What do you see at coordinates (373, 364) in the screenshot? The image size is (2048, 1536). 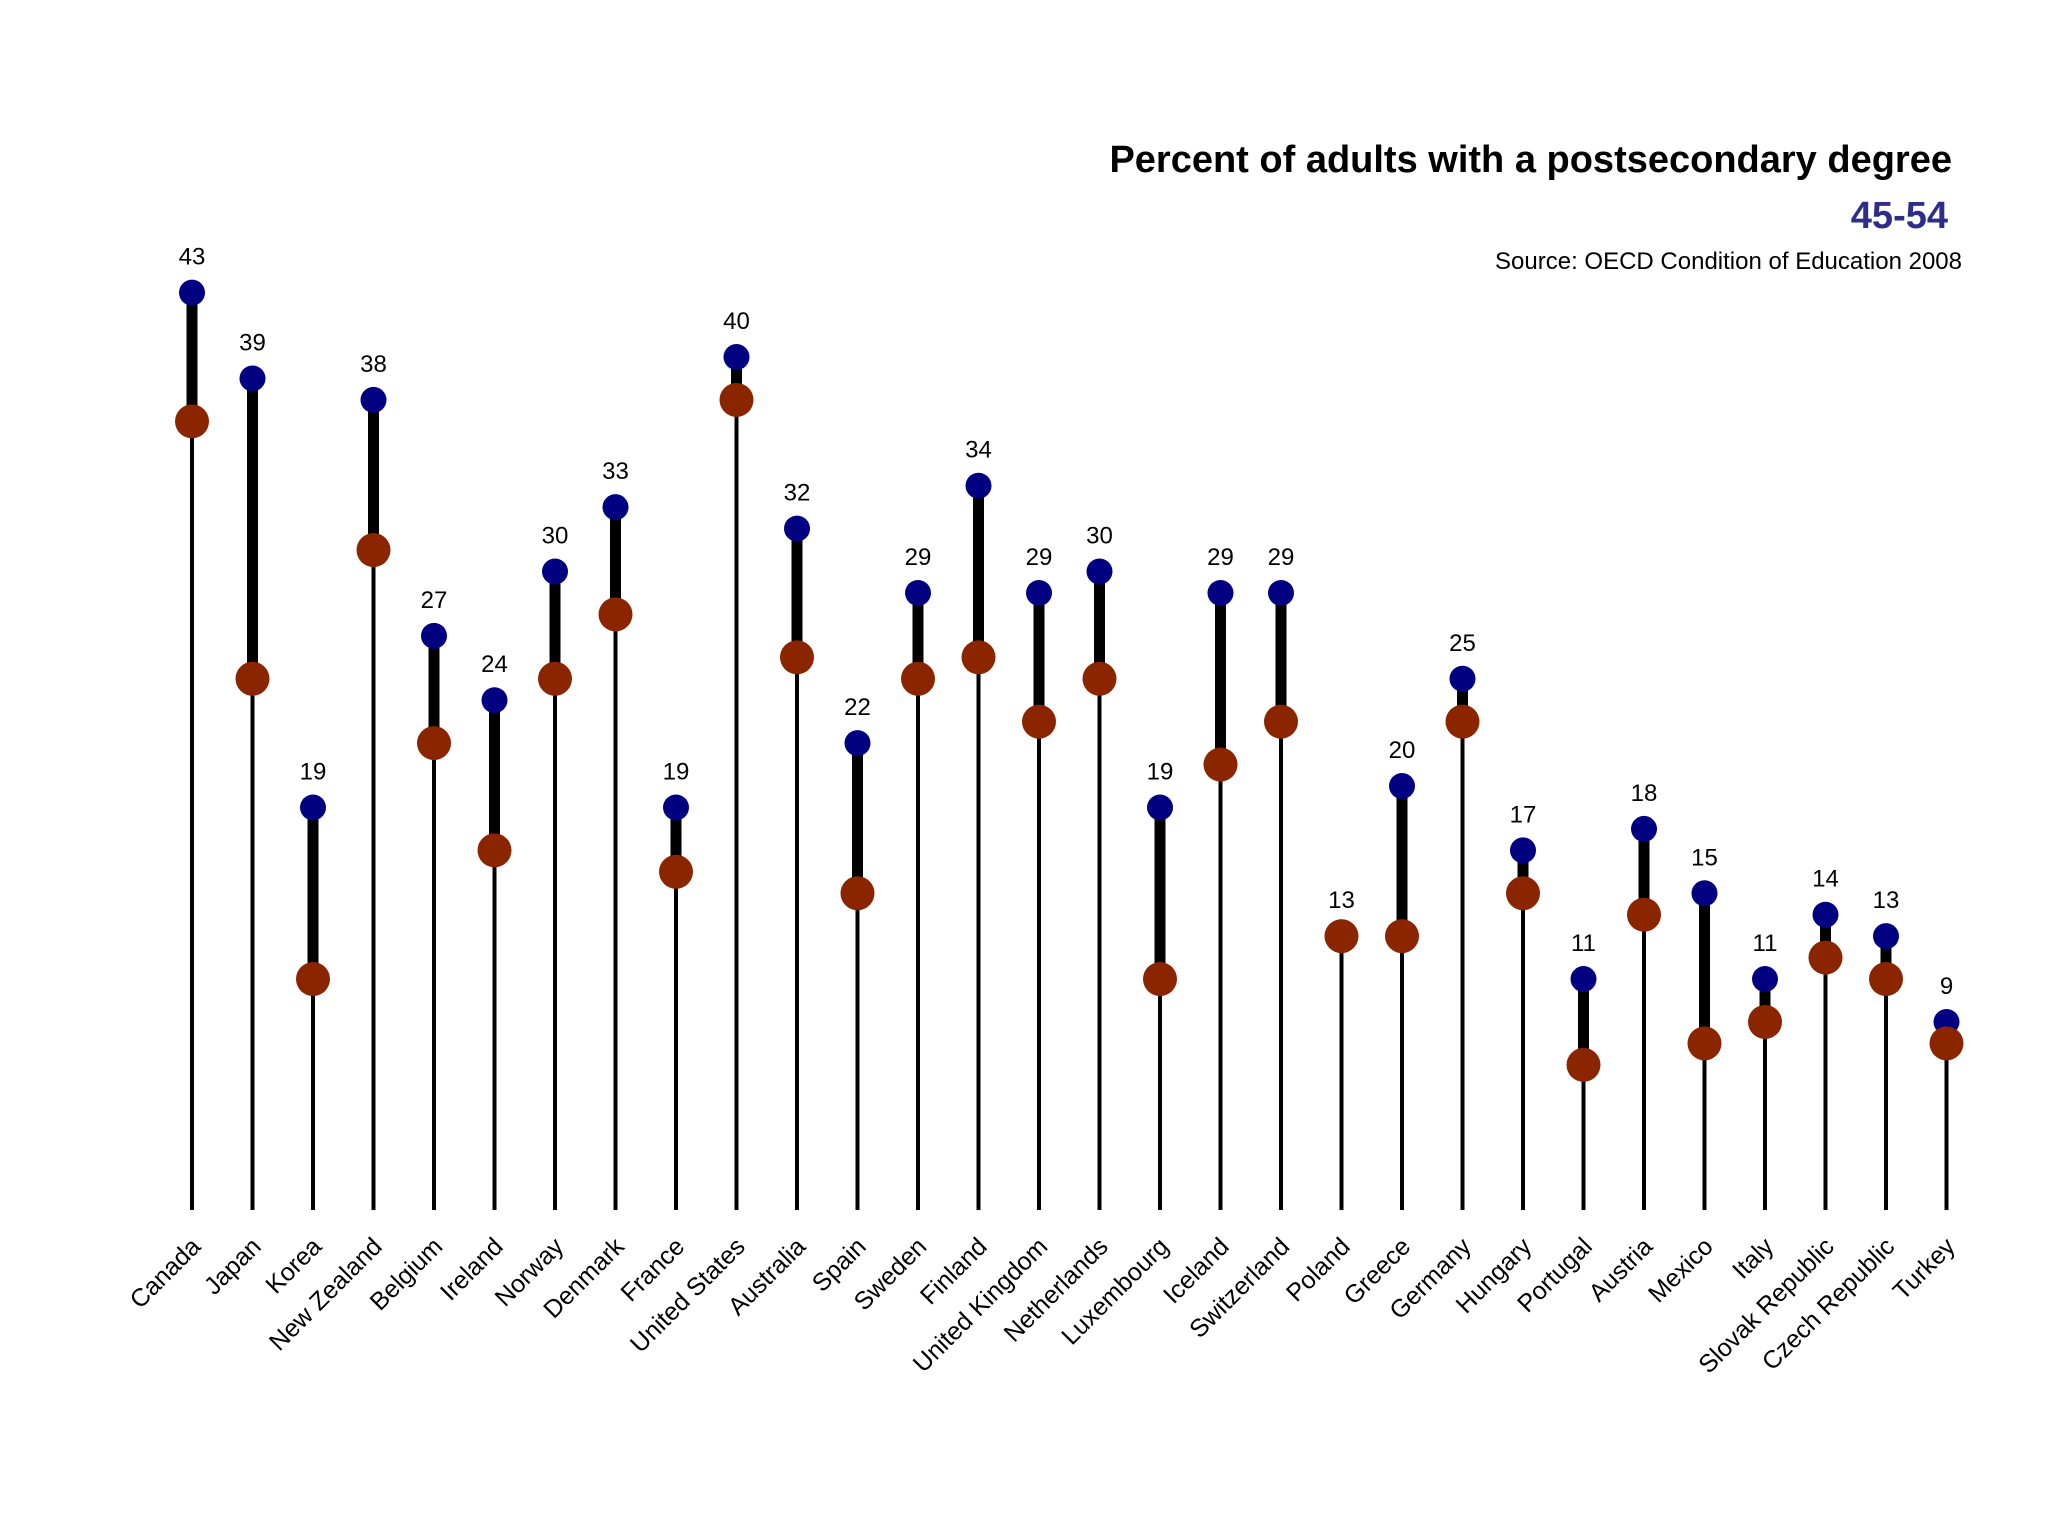 I see `value-label-new-zealand: 38` at bounding box center [373, 364].